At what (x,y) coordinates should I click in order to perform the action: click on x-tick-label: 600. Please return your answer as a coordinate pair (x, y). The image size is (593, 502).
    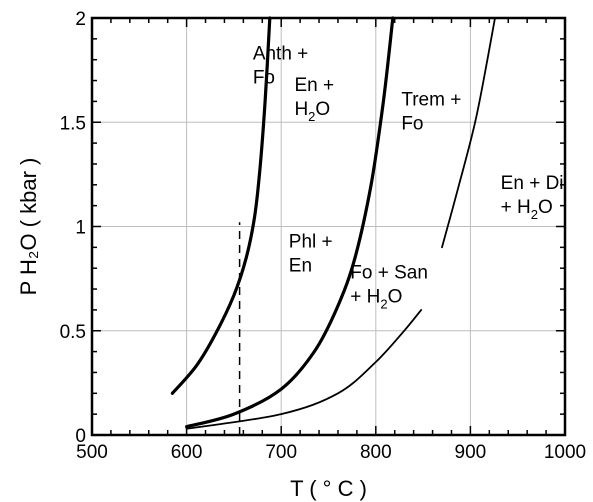
    Looking at the image, I should click on (187, 452).